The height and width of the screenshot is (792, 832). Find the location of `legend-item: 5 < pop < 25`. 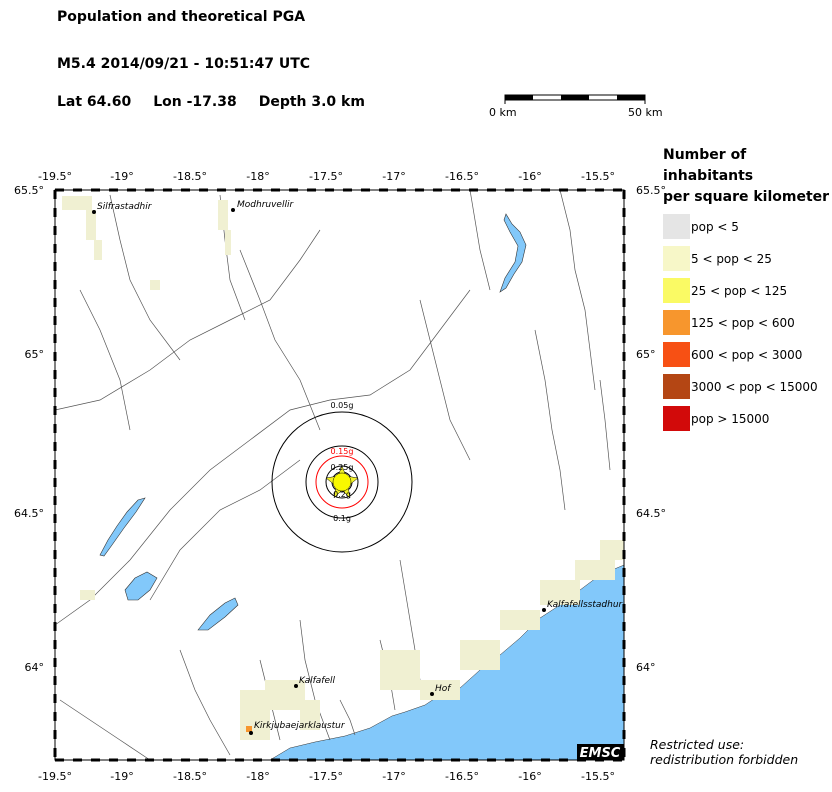

legend-item: 5 < pop < 25 is located at coordinates (717, 258).